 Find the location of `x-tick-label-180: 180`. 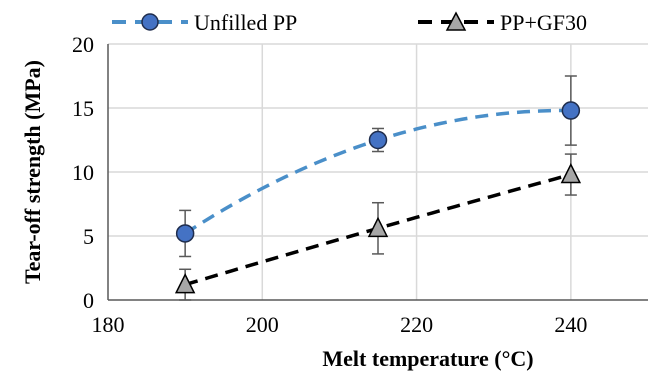

x-tick-label-180: 180 is located at coordinates (108, 324).